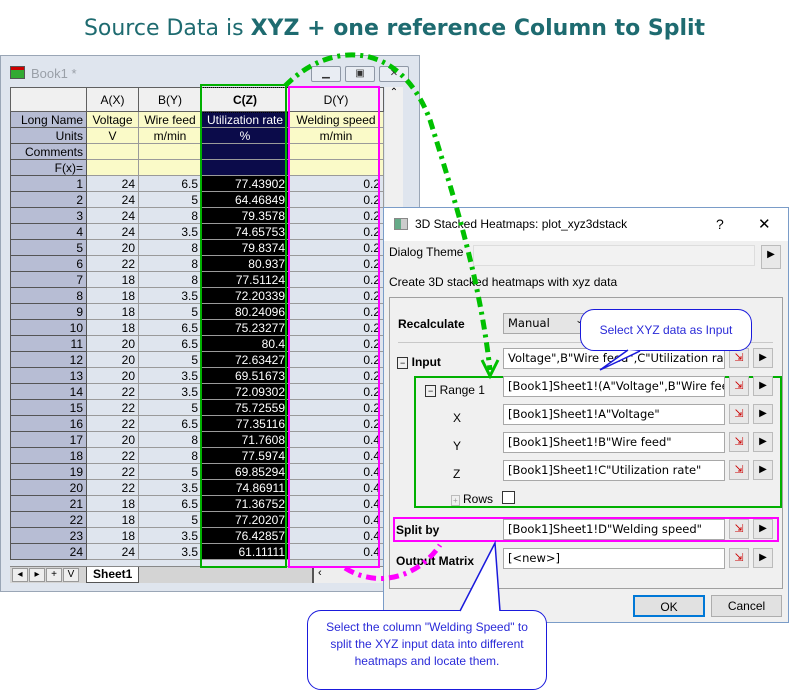 Image resolution: width=789 pixels, height=698 pixels. Describe the element at coordinates (48, 279) in the screenshot. I see `row-number: 7` at that location.